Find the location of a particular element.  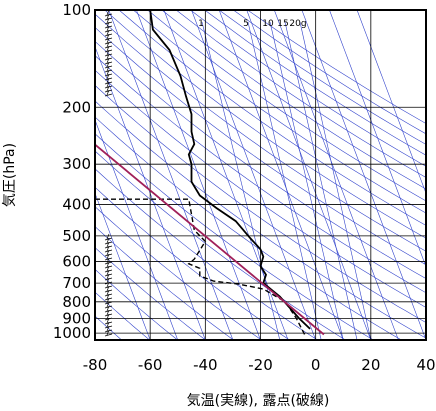

y-axis-label: 気圧(hPa) is located at coordinates (10, 175).